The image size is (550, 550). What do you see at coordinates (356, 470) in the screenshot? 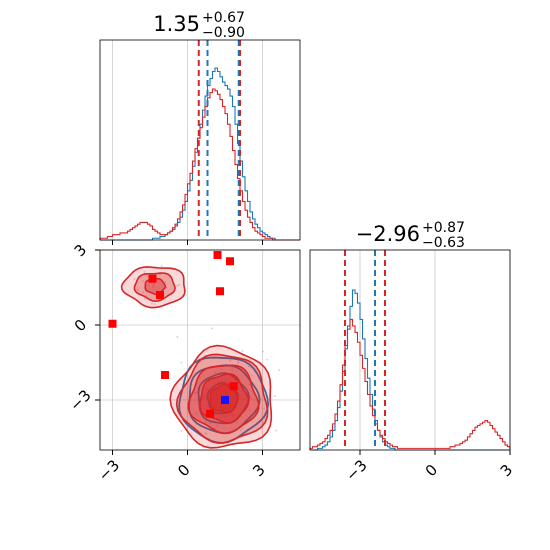
I see `y-marginal-tick-label: −3` at bounding box center [356, 470].